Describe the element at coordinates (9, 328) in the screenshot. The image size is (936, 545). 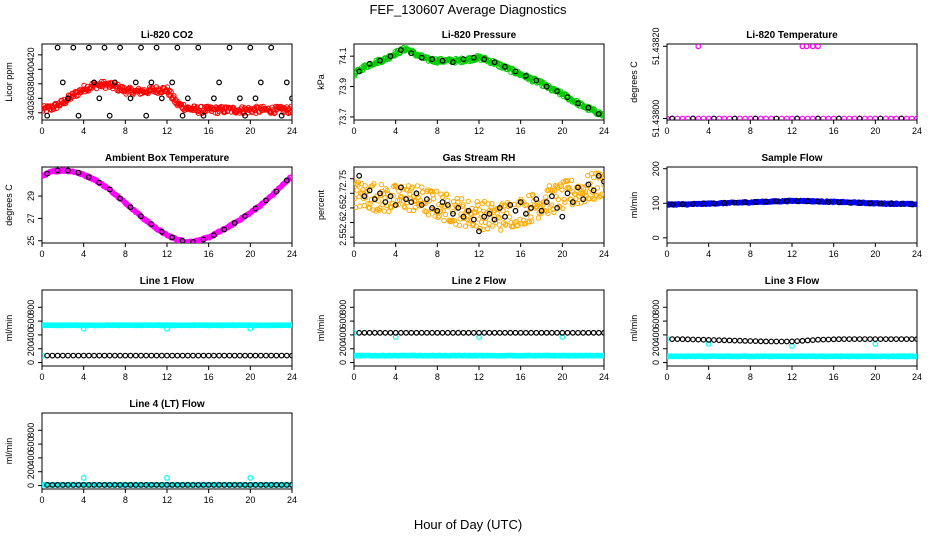
I see `y-axis-label: ml/min` at that location.